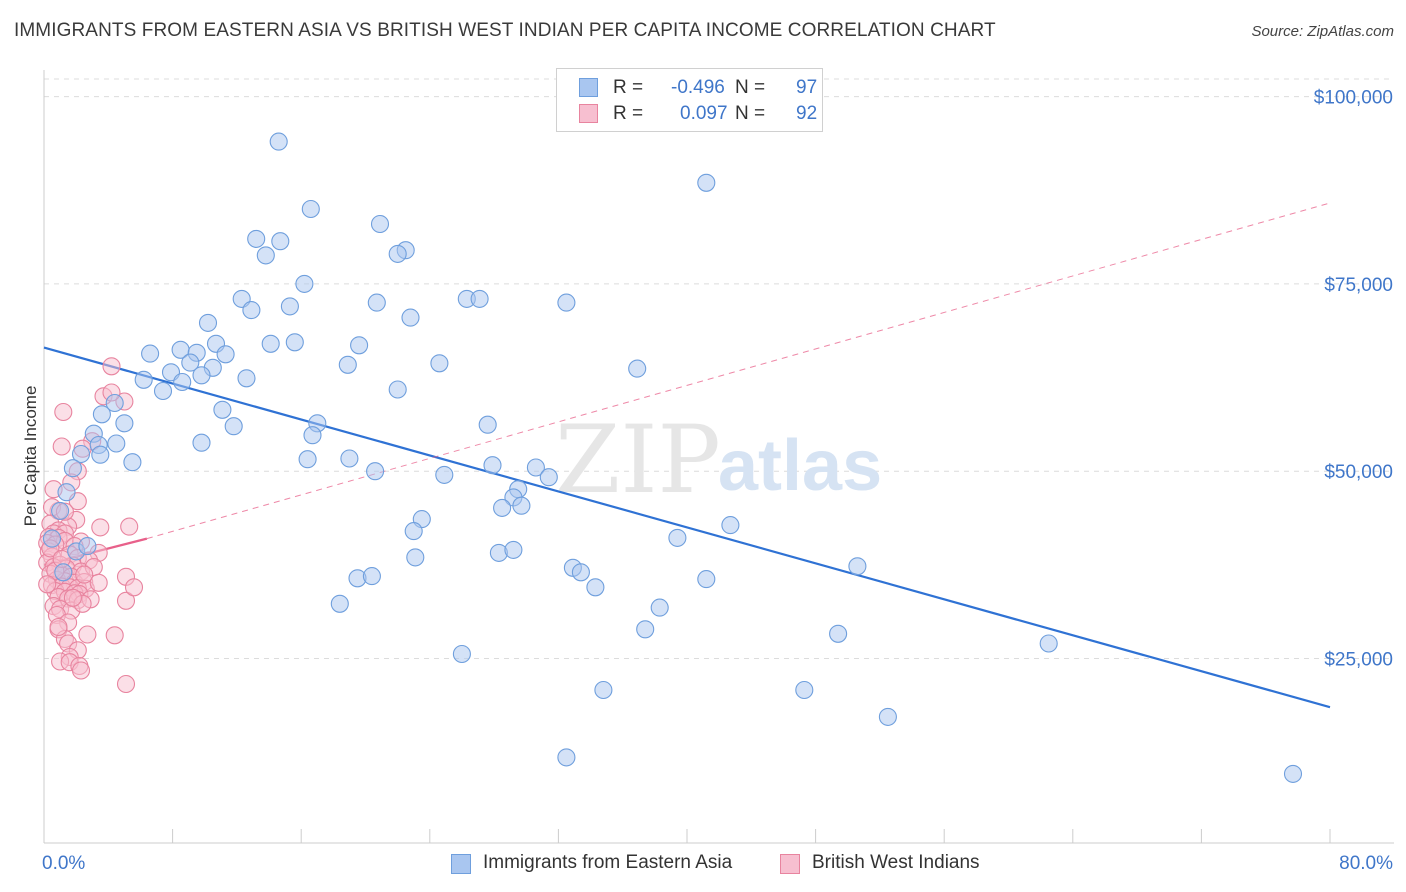 The width and height of the screenshot is (1406, 892). Describe the element at coordinates (588, 113) in the screenshot. I see `legend-swatch-pink` at that location.